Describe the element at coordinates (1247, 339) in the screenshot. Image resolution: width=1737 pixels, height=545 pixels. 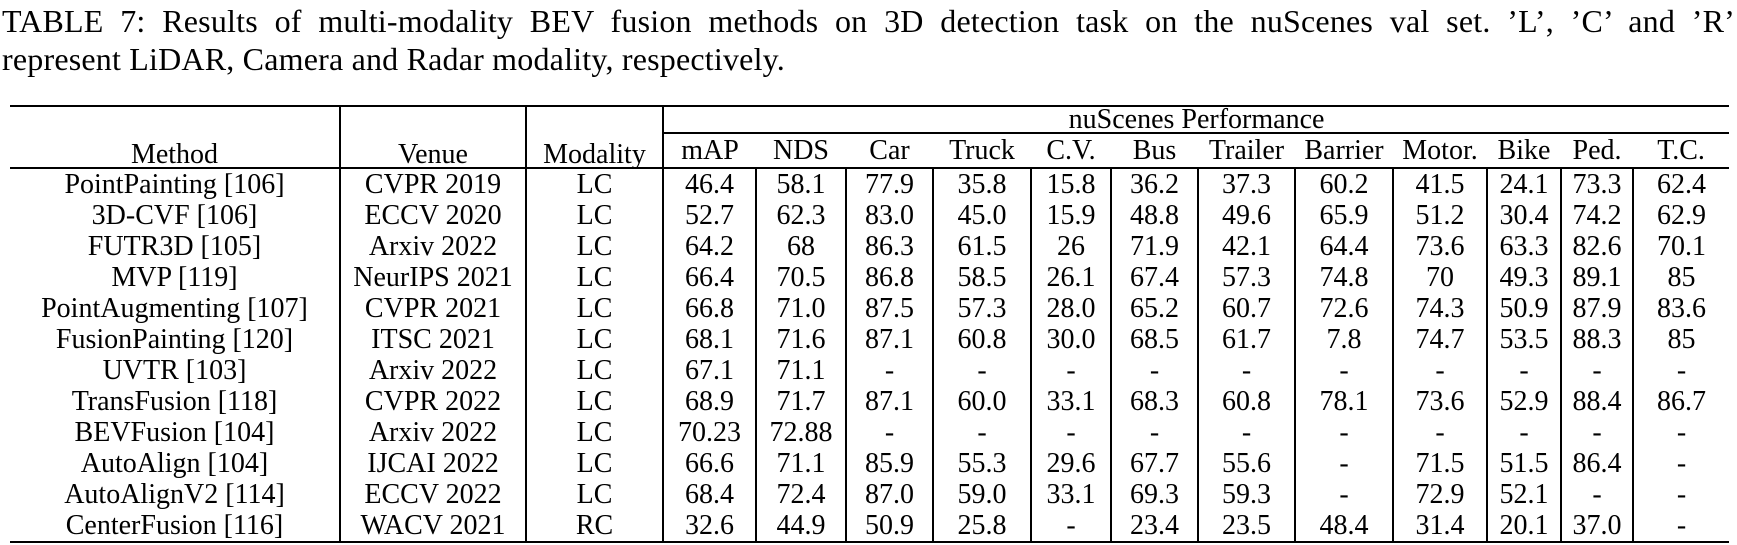
I see `cell-trailer: 61.7` at that location.